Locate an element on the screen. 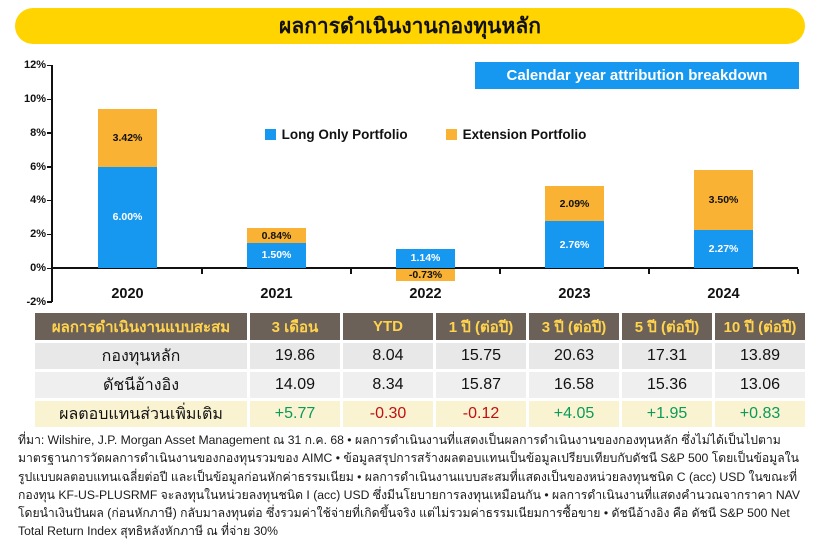 The image size is (820, 544). legend-item-long-only: Long Only Portfolio is located at coordinates (336, 134).